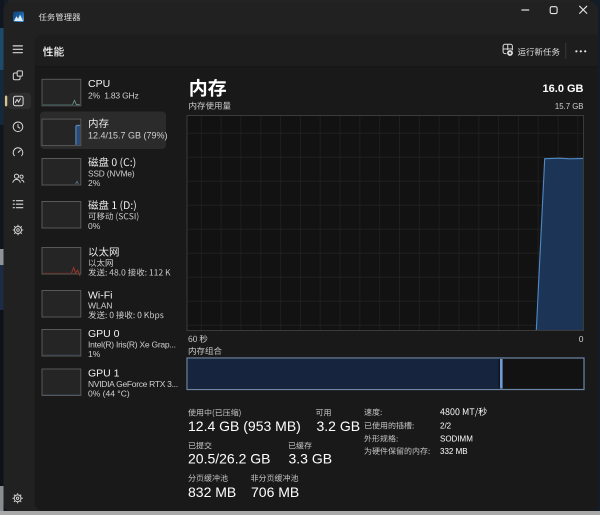 This screenshot has width=600, height=515. What do you see at coordinates (128, 136) in the screenshot?
I see `svg-text: 12.4/15.7 GB (79%)` at bounding box center [128, 136].